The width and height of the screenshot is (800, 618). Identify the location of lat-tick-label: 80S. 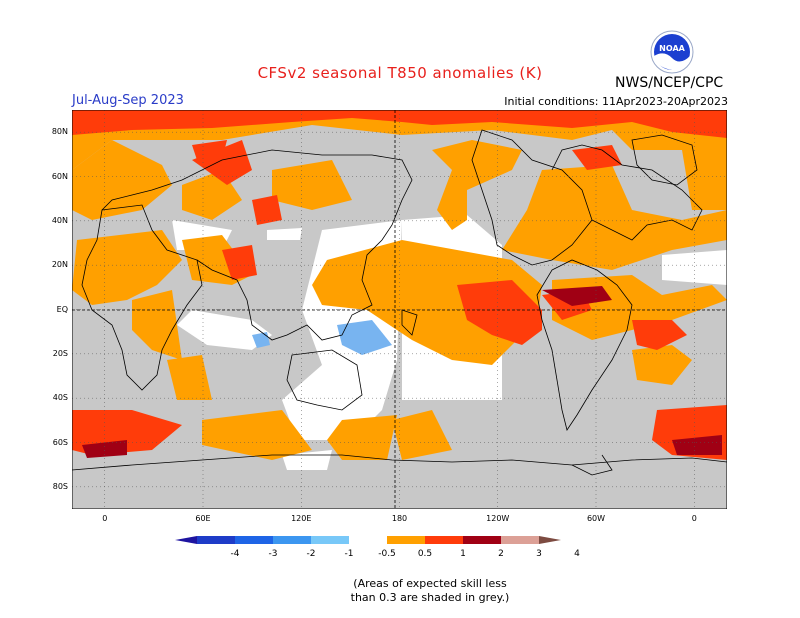
(60, 486).